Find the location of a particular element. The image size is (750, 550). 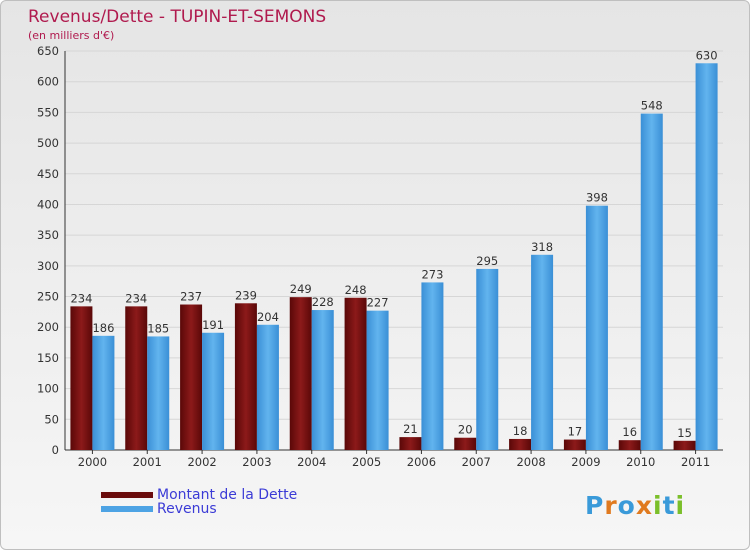

x-tick-label: 2003 is located at coordinates (256, 462).